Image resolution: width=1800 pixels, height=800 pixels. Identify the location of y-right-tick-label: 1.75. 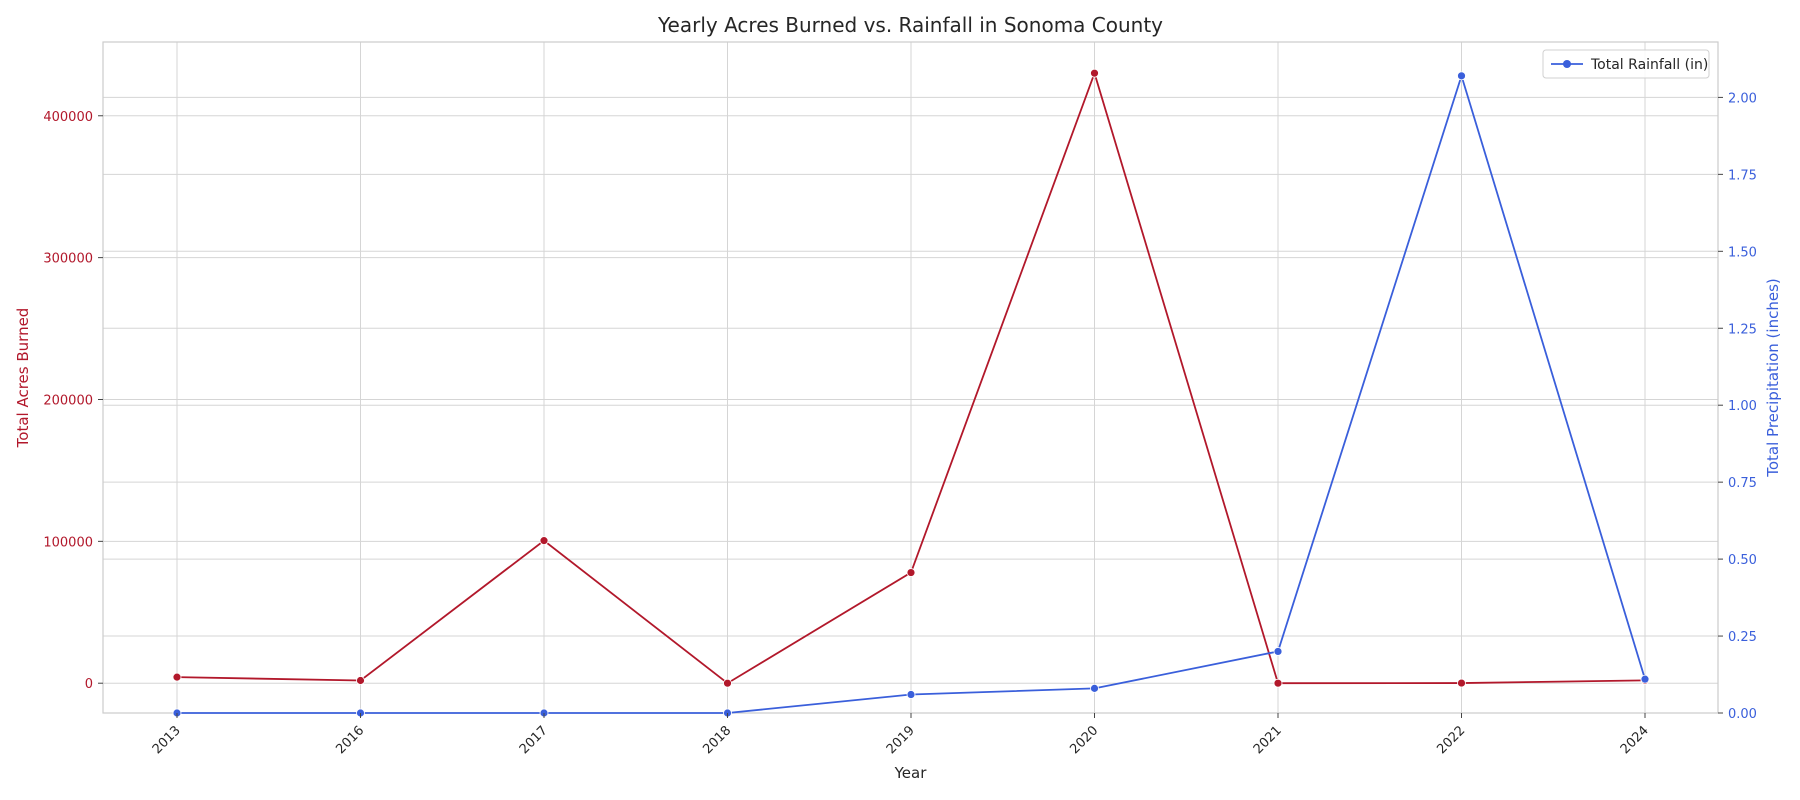
(1742, 175).